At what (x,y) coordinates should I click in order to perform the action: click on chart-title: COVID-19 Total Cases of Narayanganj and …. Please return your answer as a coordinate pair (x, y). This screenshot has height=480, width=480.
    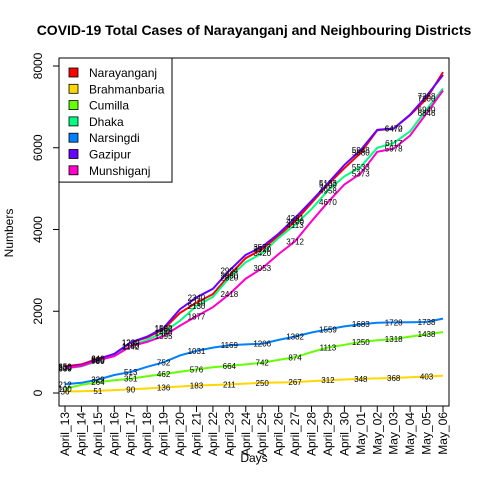
    Looking at the image, I should click on (254, 30).